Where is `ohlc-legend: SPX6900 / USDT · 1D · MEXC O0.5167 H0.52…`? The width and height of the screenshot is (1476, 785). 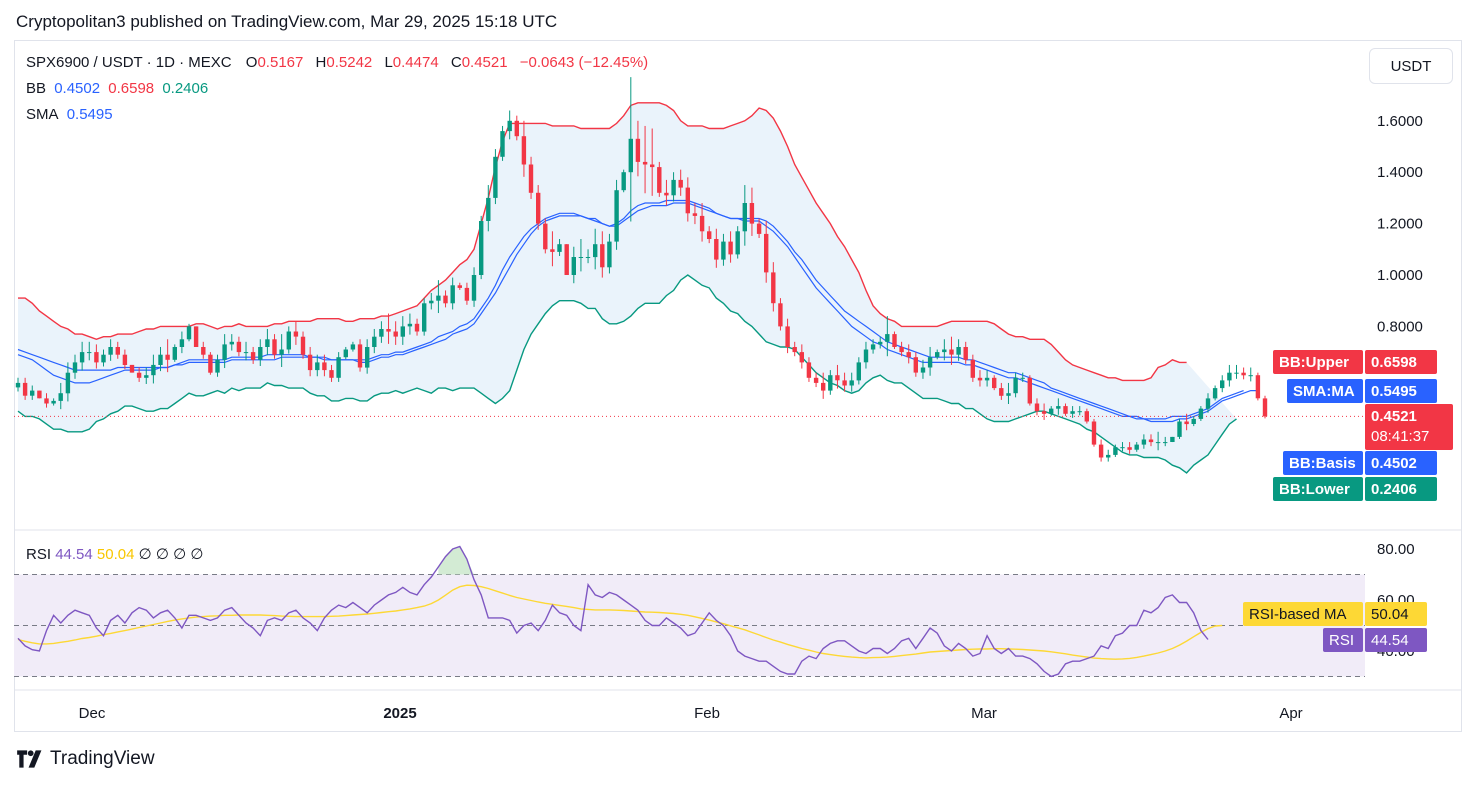
ohlc-legend: SPX6900 / USDT · 1D · MEXC O0.5167 H0.52… is located at coordinates (339, 62).